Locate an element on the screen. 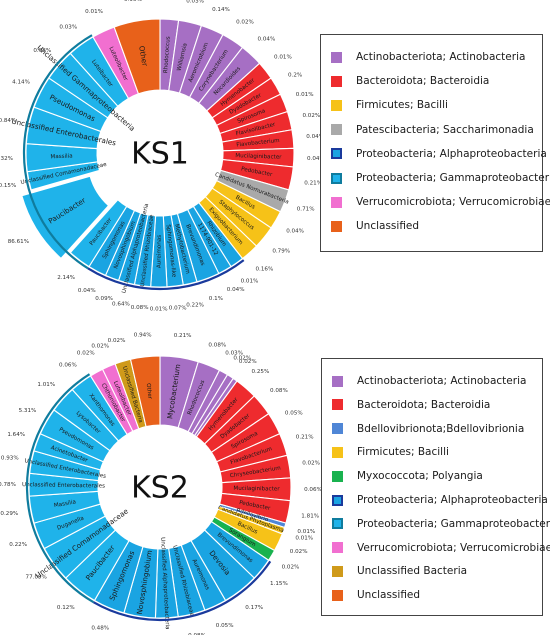  chart-title: KS1 is located at coordinates (160, 154).